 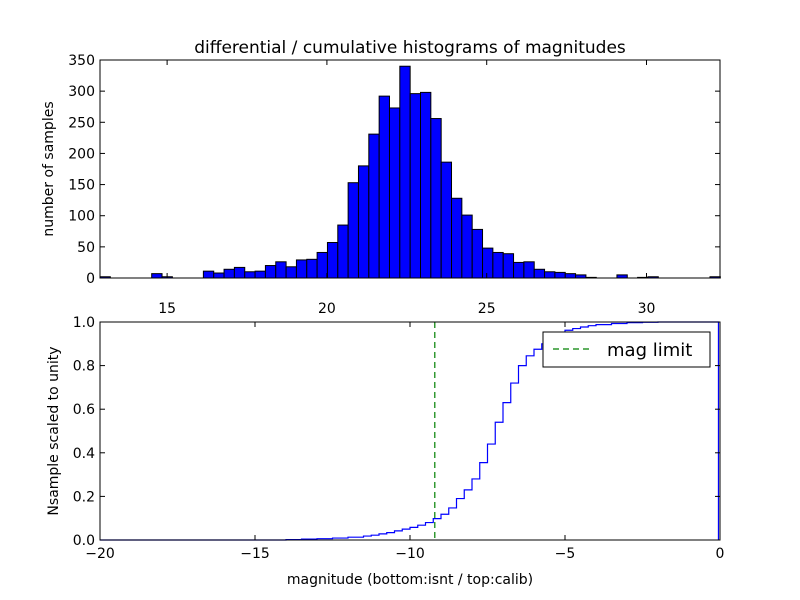 What do you see at coordinates (327, 309) in the screenshot?
I see `top-x-tick-label: 20` at bounding box center [327, 309].